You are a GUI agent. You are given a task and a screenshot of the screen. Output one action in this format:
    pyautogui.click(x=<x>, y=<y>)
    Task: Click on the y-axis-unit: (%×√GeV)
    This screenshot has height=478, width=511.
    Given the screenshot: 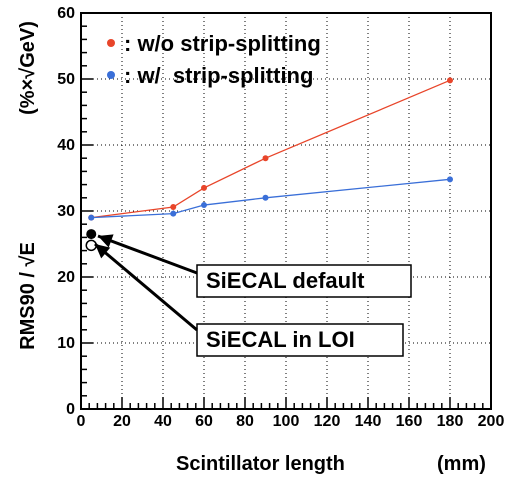 What is the action you would take?
    pyautogui.click(x=28, y=68)
    